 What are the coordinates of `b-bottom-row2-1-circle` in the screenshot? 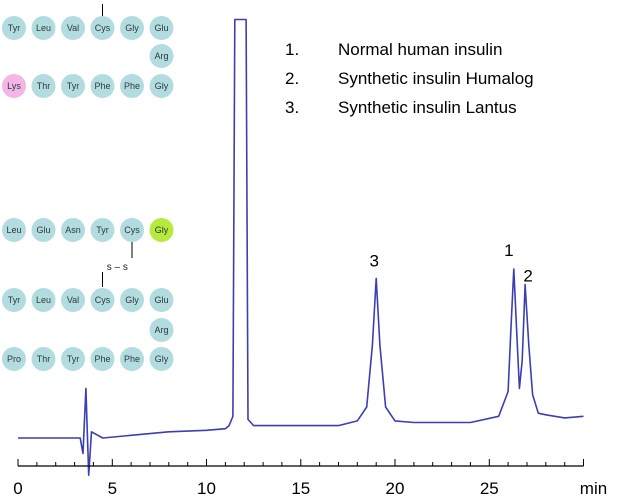 It's located at (43, 359).